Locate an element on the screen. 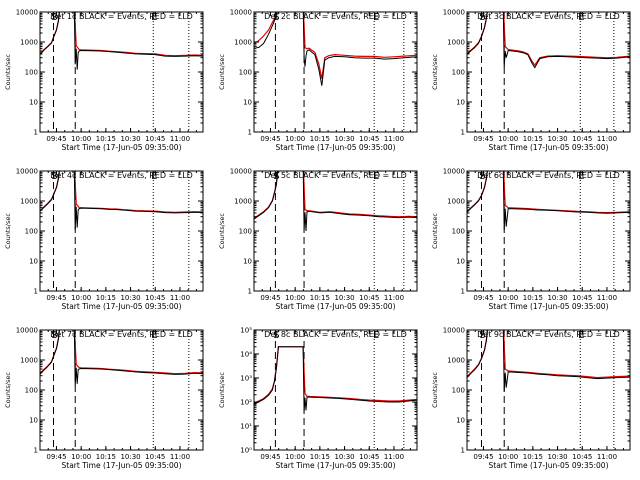 The image size is (640, 480). panel-title: Det 2c BLACK = Events, RED = LLD is located at coordinates (335, 16).